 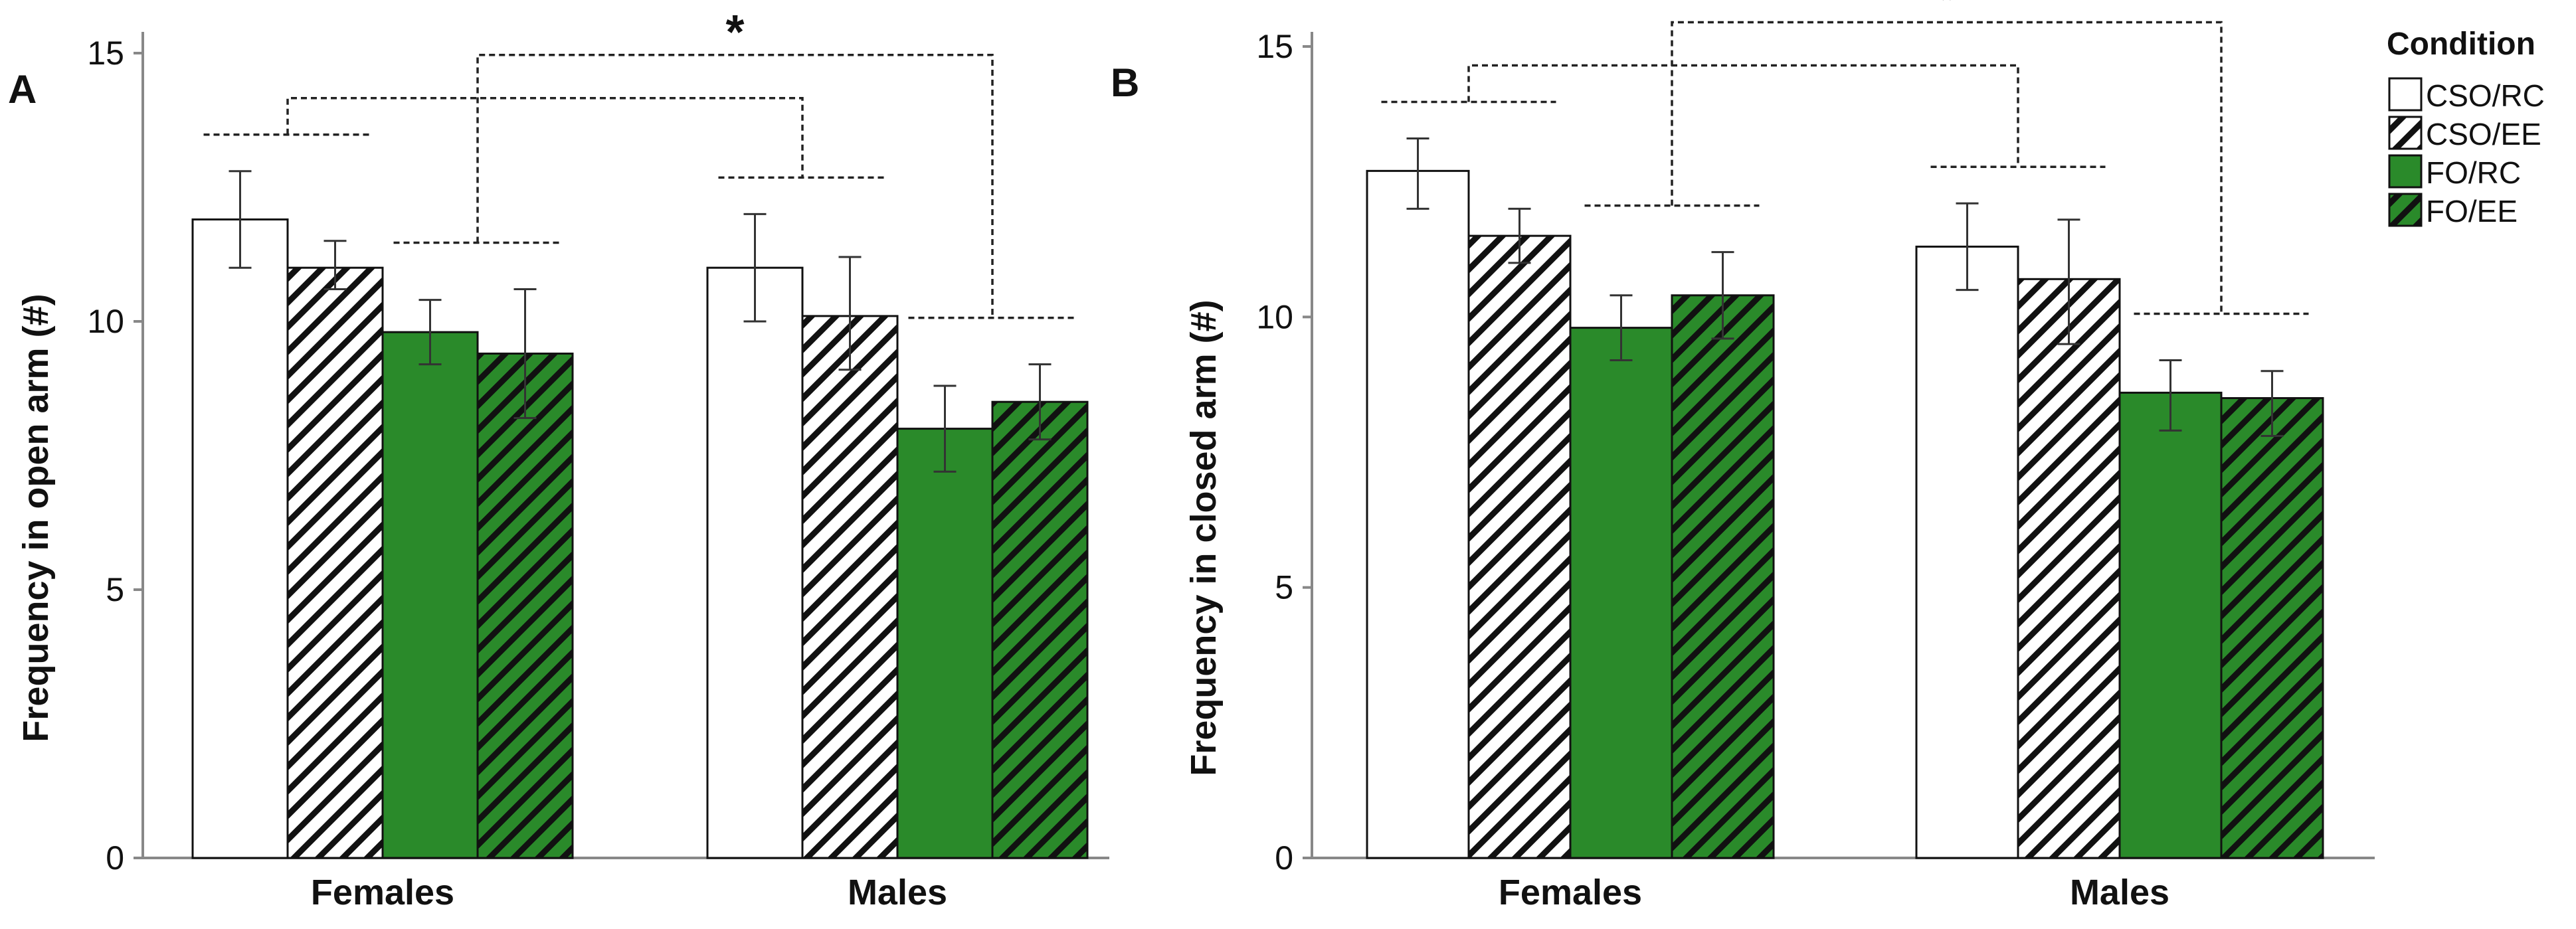 What do you see at coordinates (1418, 514) in the screenshot?
I see `panel-b-bar-cso-rc-females` at bounding box center [1418, 514].